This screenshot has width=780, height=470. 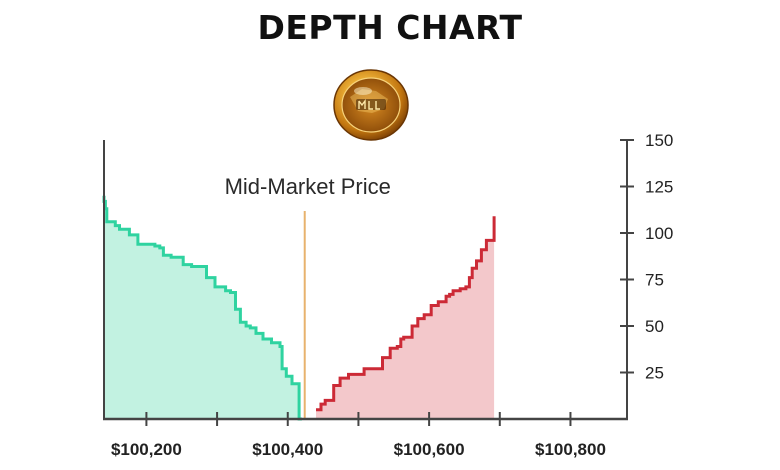 What do you see at coordinates (659, 140) in the screenshot?
I see `y-tick-label: 150` at bounding box center [659, 140].